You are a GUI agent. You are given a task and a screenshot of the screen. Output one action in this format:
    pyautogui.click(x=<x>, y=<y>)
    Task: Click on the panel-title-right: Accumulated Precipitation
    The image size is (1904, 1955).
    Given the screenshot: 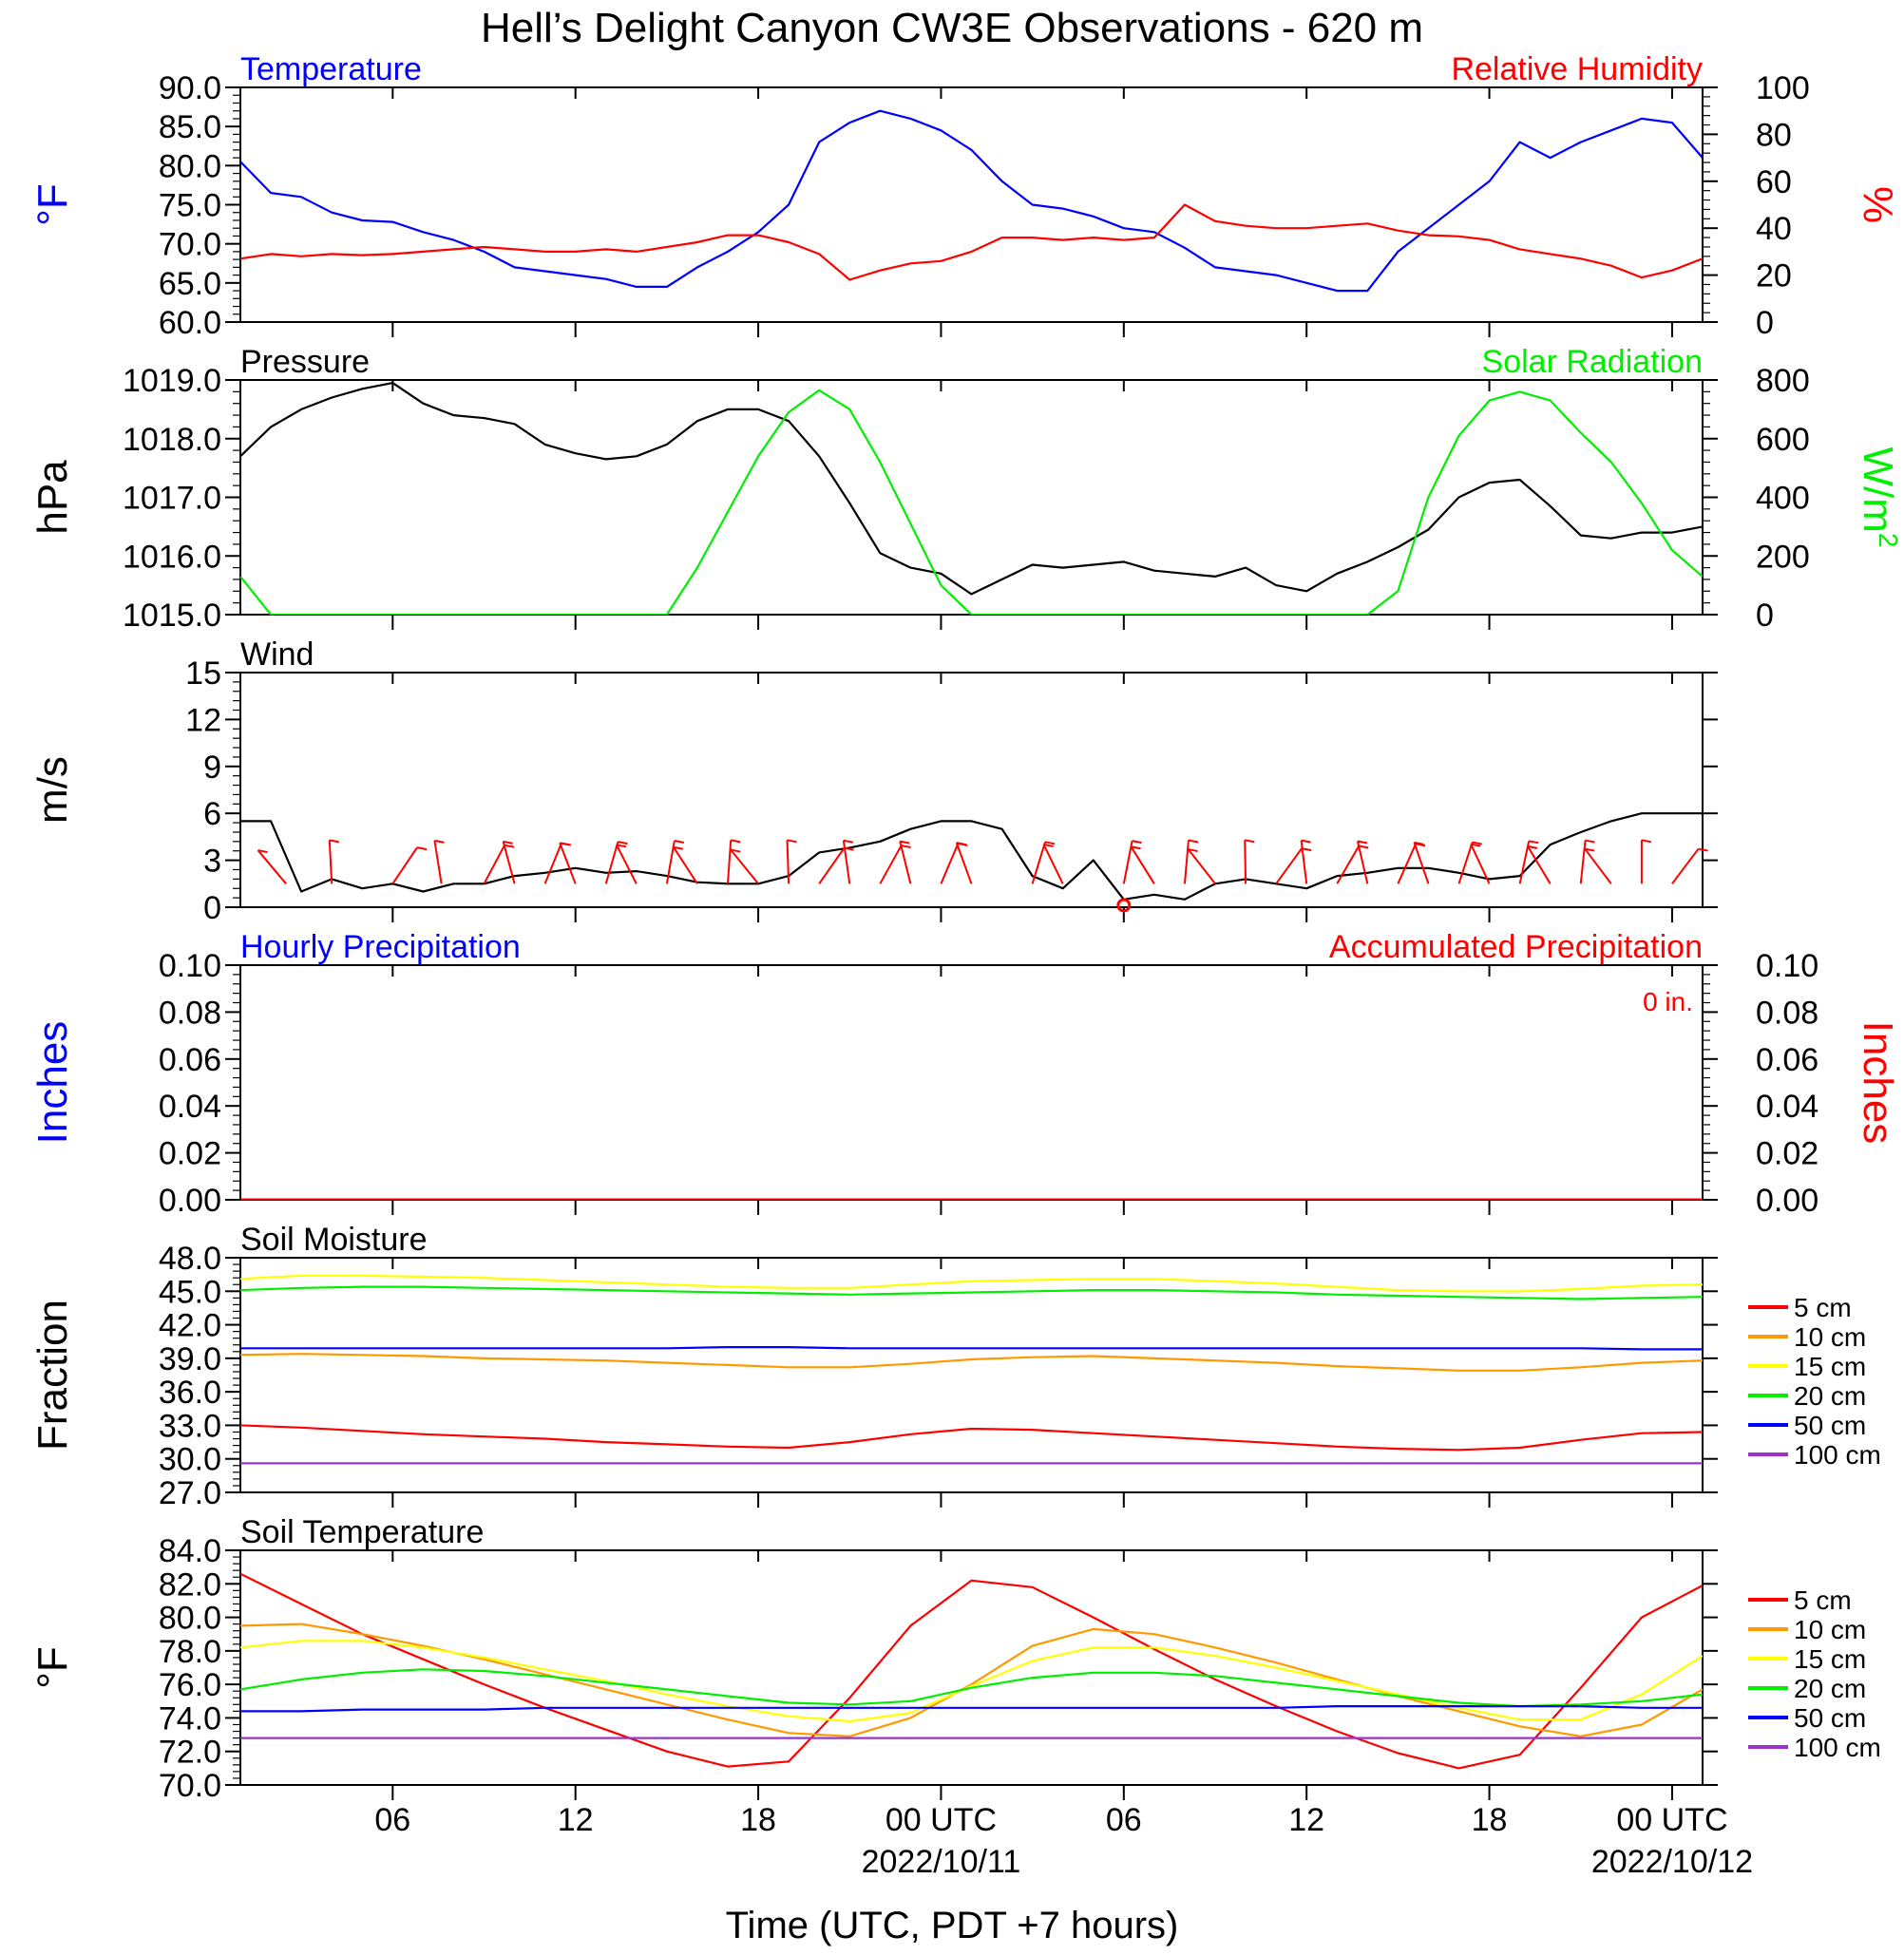 What is the action you would take?
    pyautogui.click(x=1516, y=947)
    